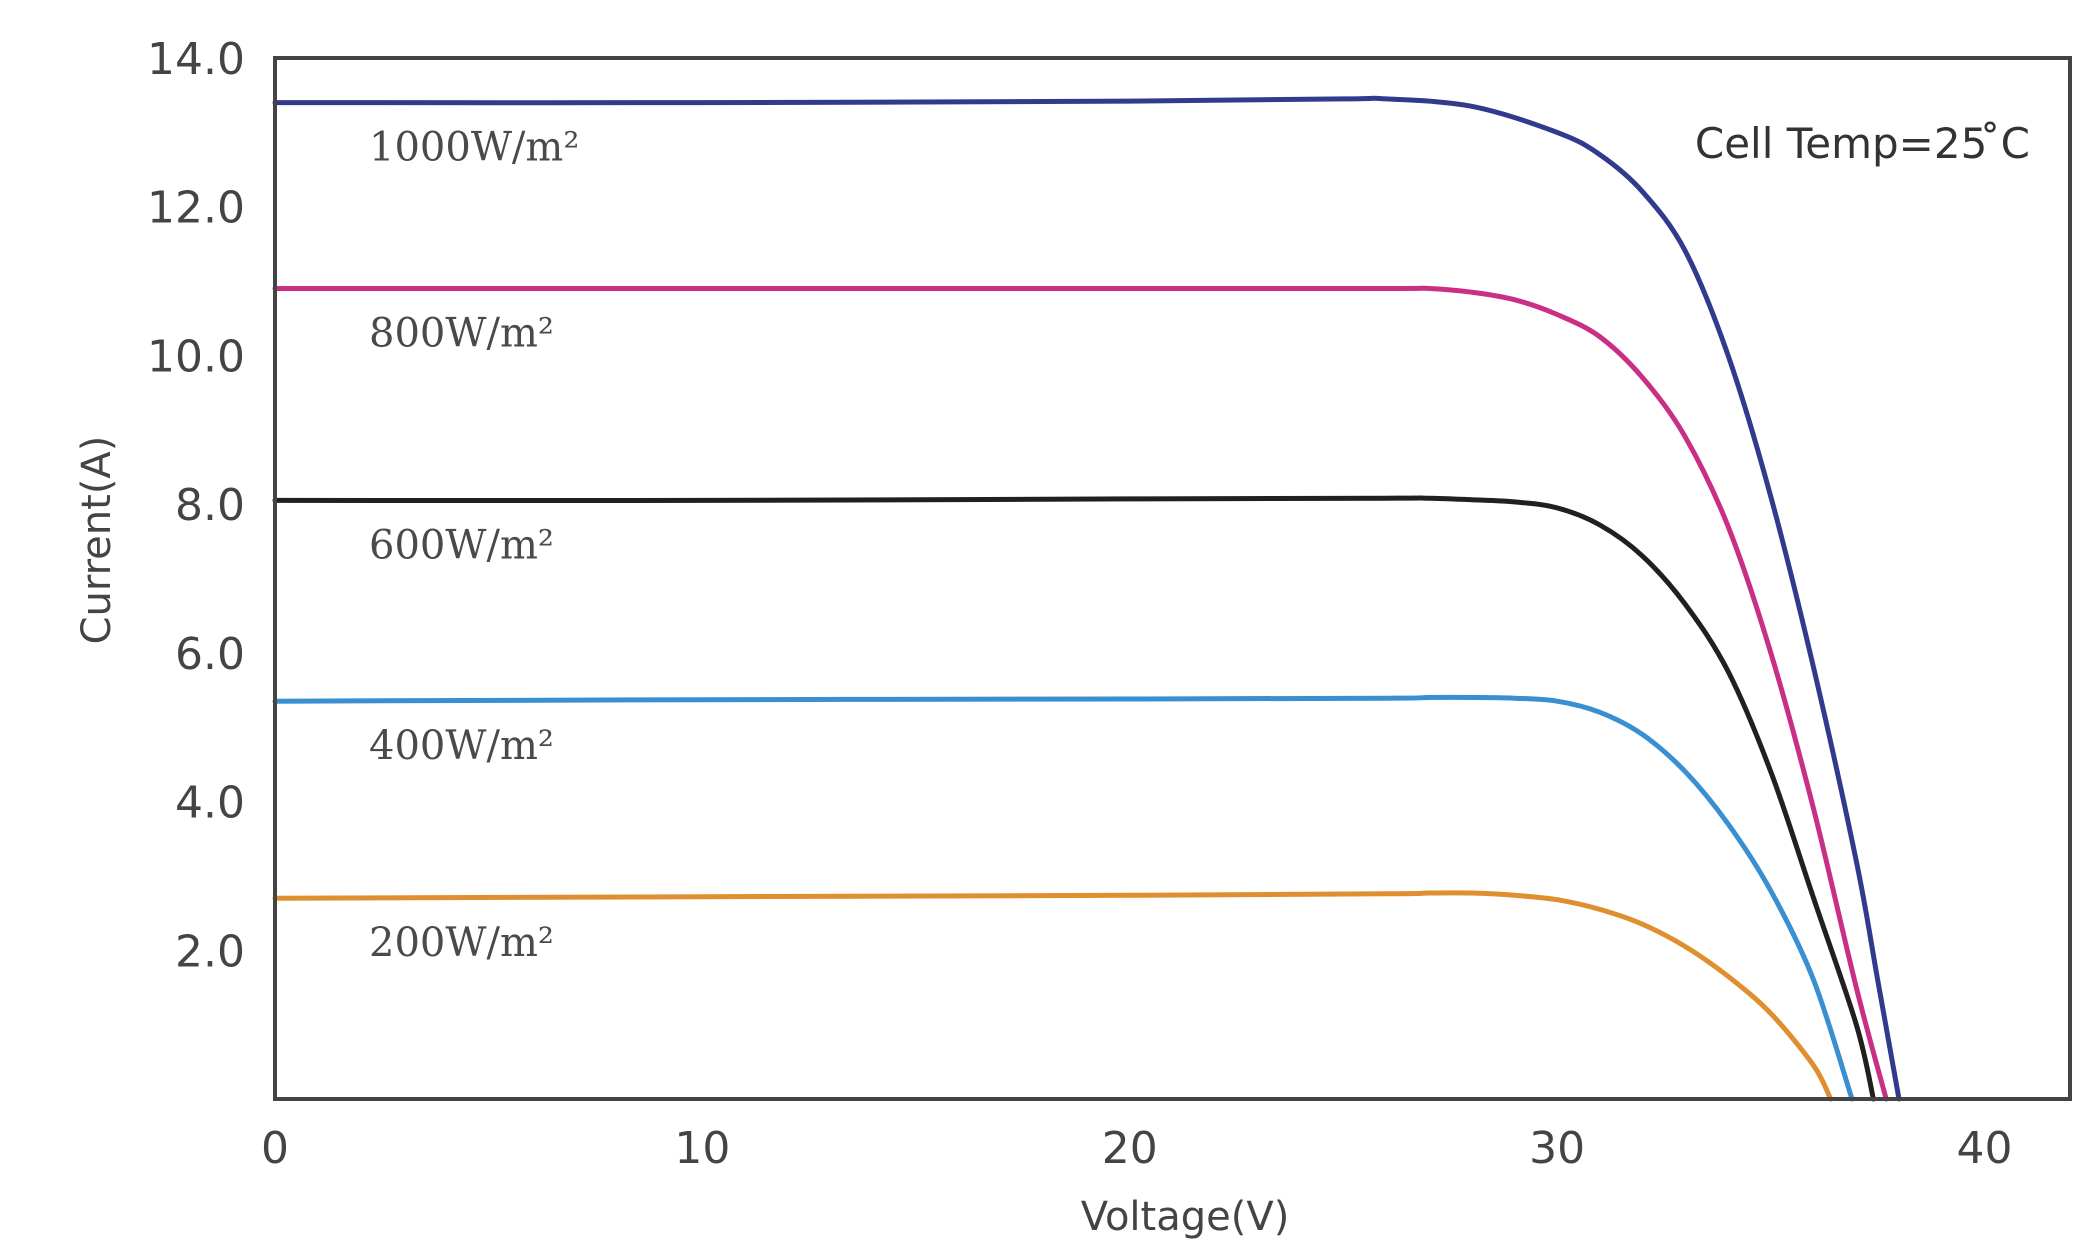 The width and height of the screenshot is (2084, 1241). I want to click on x-tick-label-3: 30, so click(1557, 1148).